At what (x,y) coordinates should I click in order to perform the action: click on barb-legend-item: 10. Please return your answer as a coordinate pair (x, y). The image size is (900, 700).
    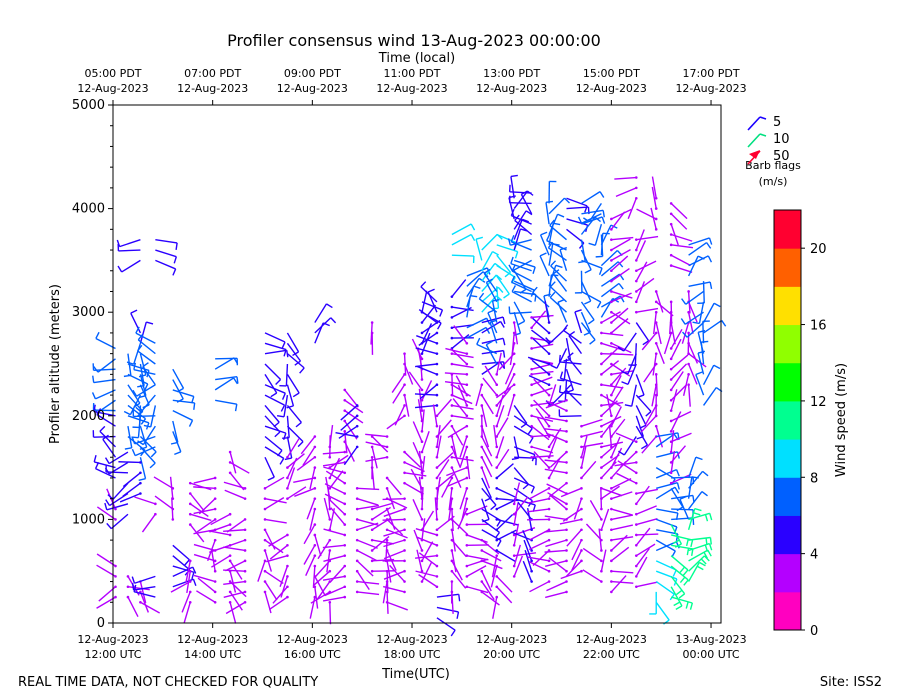
    Looking at the image, I should click on (768, 140).